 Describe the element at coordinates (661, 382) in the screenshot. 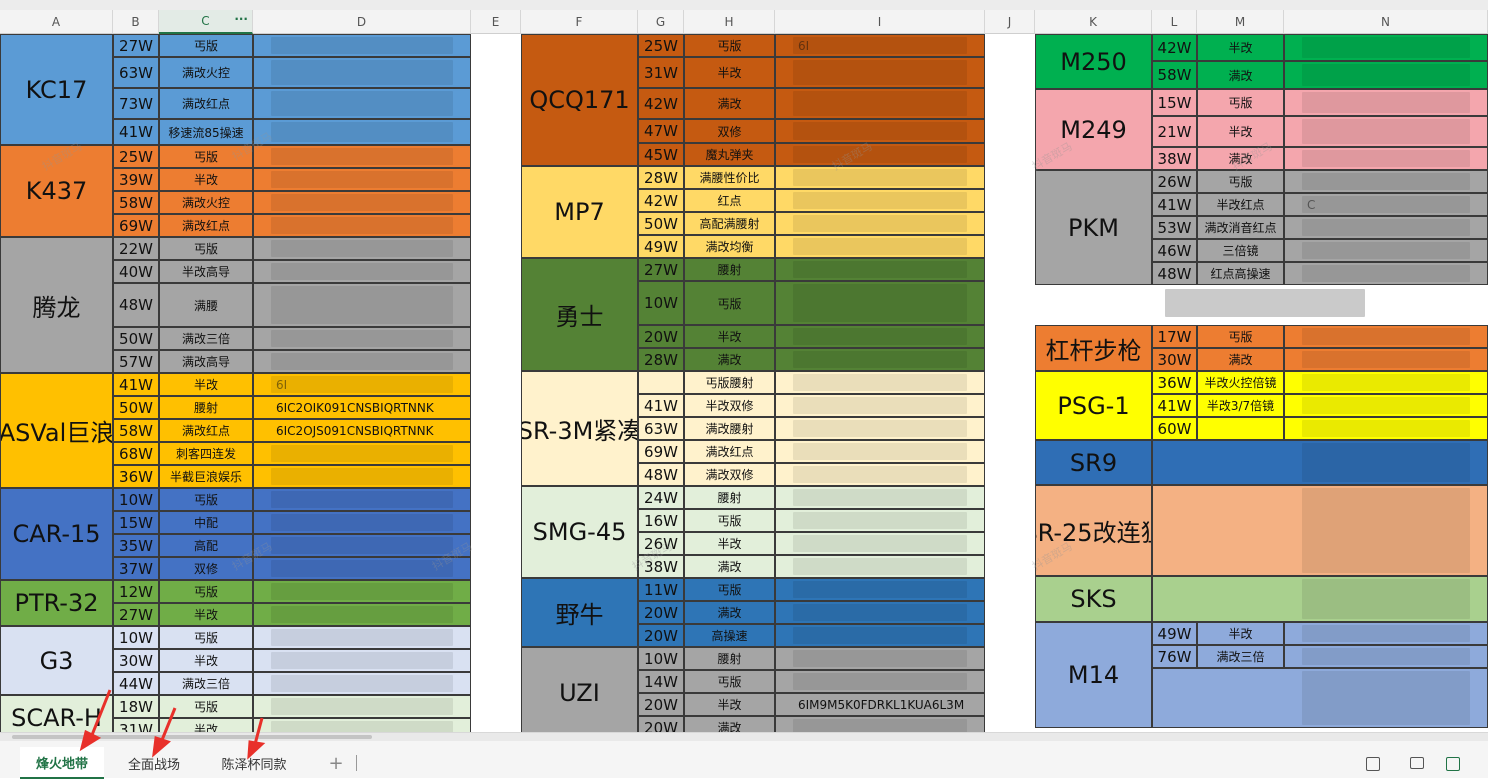

I see `price-cell` at that location.